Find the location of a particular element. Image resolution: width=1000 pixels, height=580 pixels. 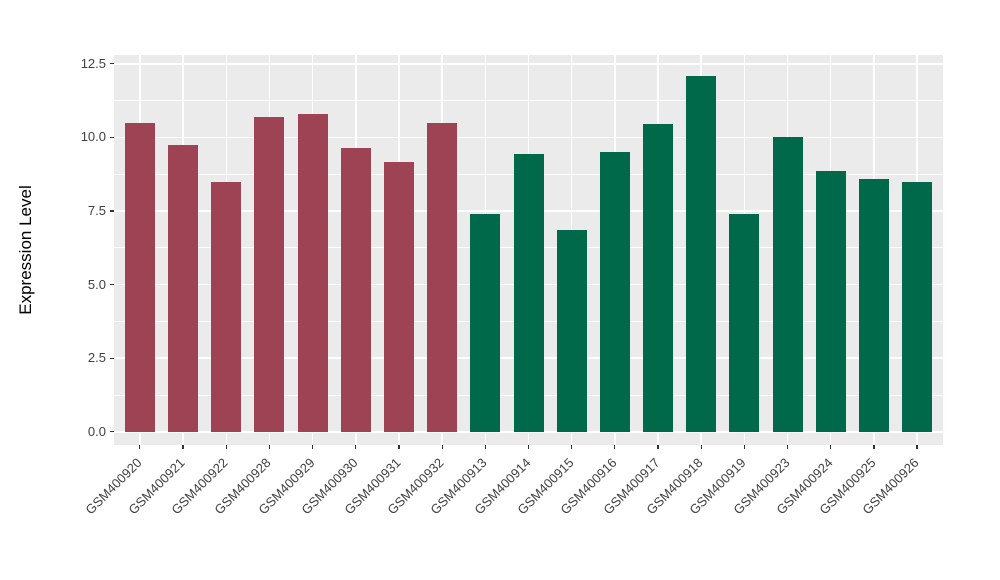

y-tick-label: 12.5 is located at coordinates (93, 63).